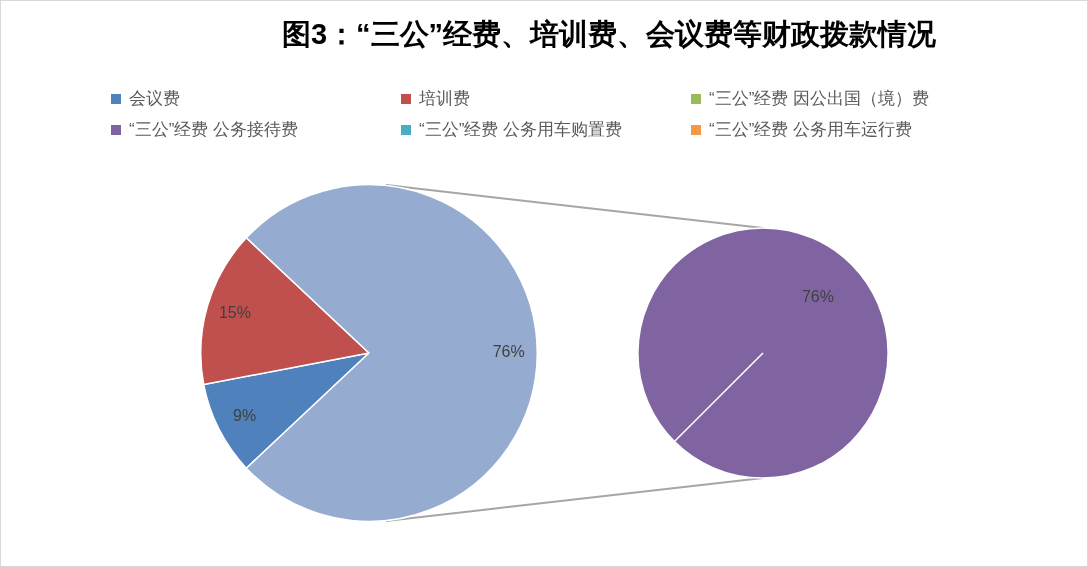 The image size is (1088, 567). I want to click on data-label: 9%, so click(245, 415).